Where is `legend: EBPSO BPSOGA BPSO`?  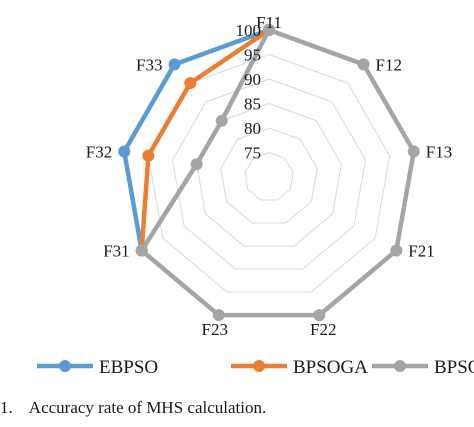
legend: EBPSO BPSOGA BPSO is located at coordinates (255, 367).